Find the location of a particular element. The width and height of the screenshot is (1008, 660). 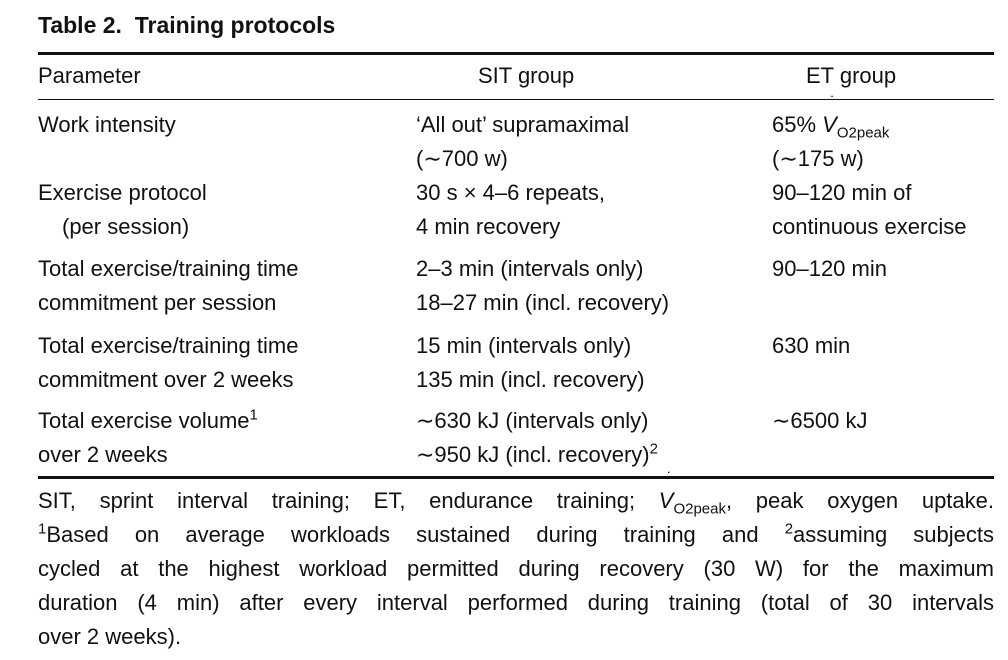

row-exercise-protocol-param: Exercise protocol (per session) is located at coordinates (122, 209).